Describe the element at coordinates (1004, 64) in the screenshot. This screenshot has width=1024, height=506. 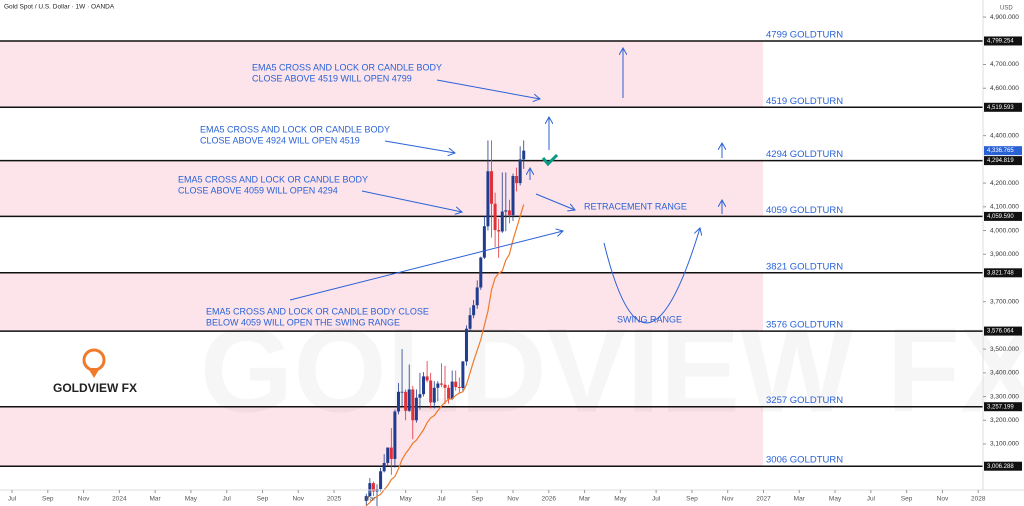
I see `y-tick-label: 4,700.000` at that location.